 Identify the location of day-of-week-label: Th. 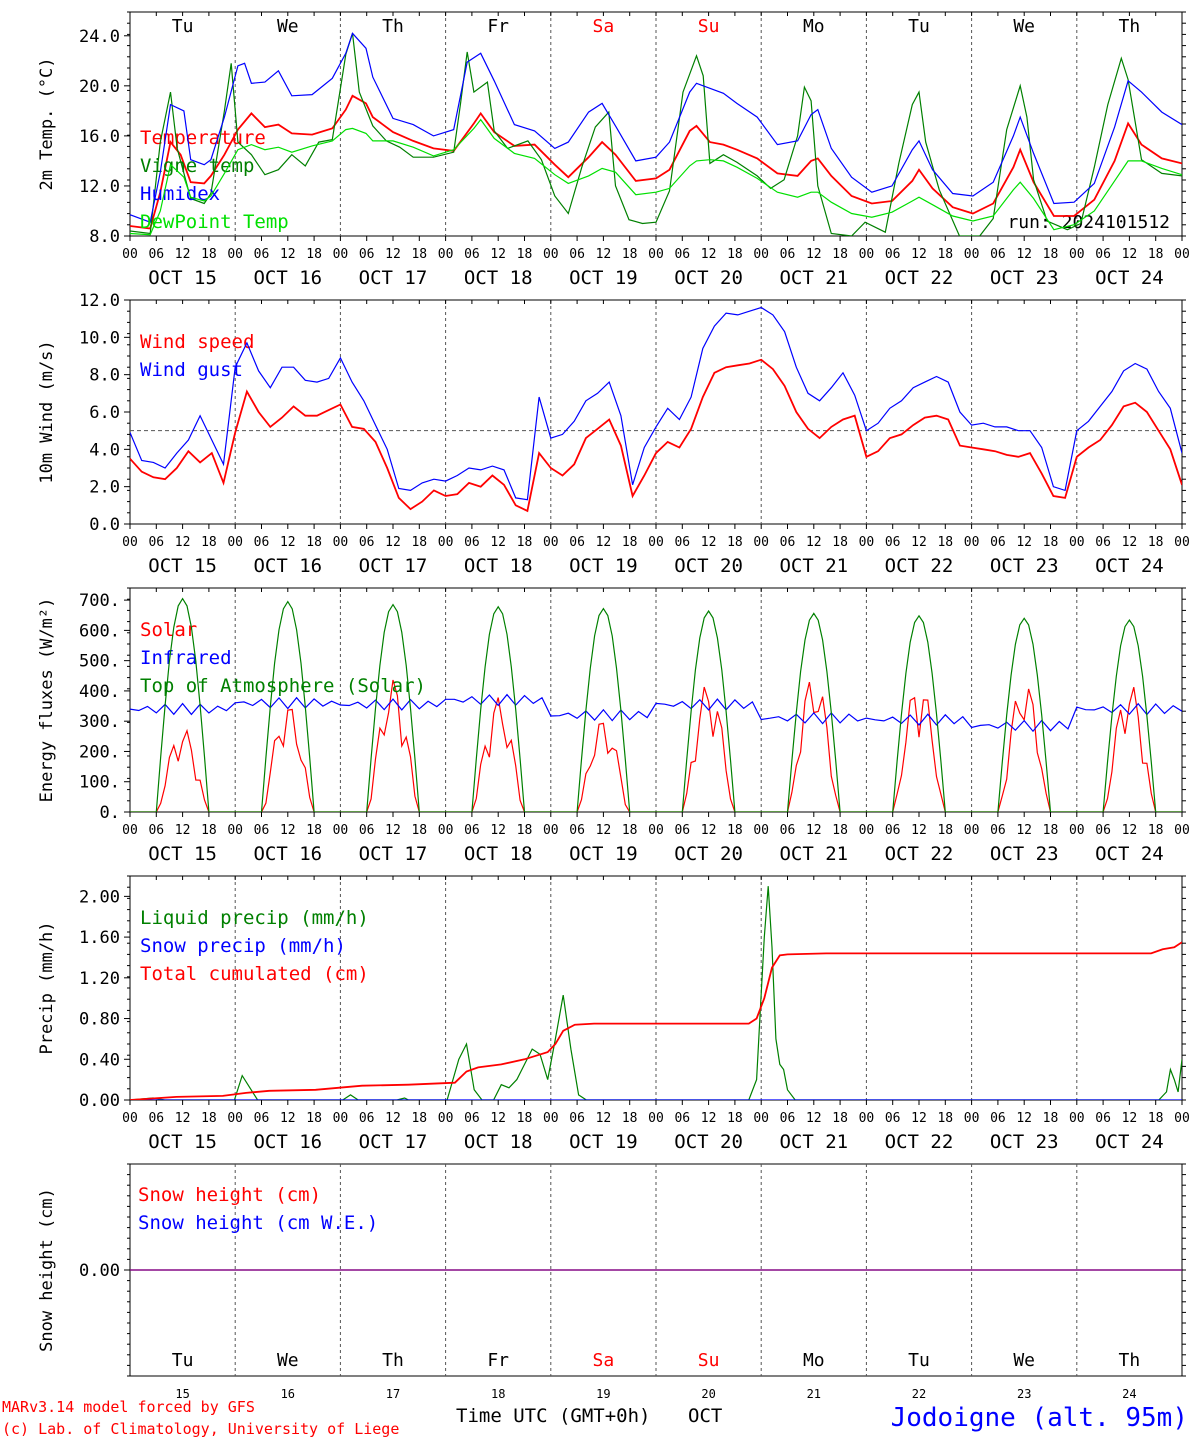
(1130, 1360).